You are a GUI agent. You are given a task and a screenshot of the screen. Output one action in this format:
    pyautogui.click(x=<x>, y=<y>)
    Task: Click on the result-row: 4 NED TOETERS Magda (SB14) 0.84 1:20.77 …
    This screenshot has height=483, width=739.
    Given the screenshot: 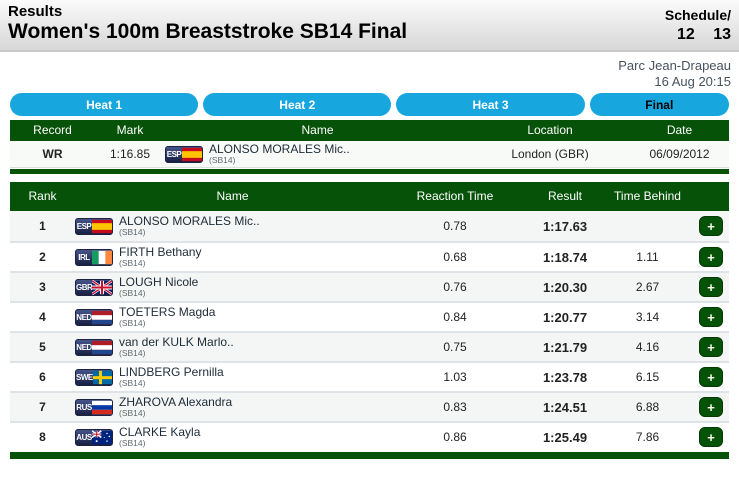 What is the action you would take?
    pyautogui.click(x=369, y=316)
    